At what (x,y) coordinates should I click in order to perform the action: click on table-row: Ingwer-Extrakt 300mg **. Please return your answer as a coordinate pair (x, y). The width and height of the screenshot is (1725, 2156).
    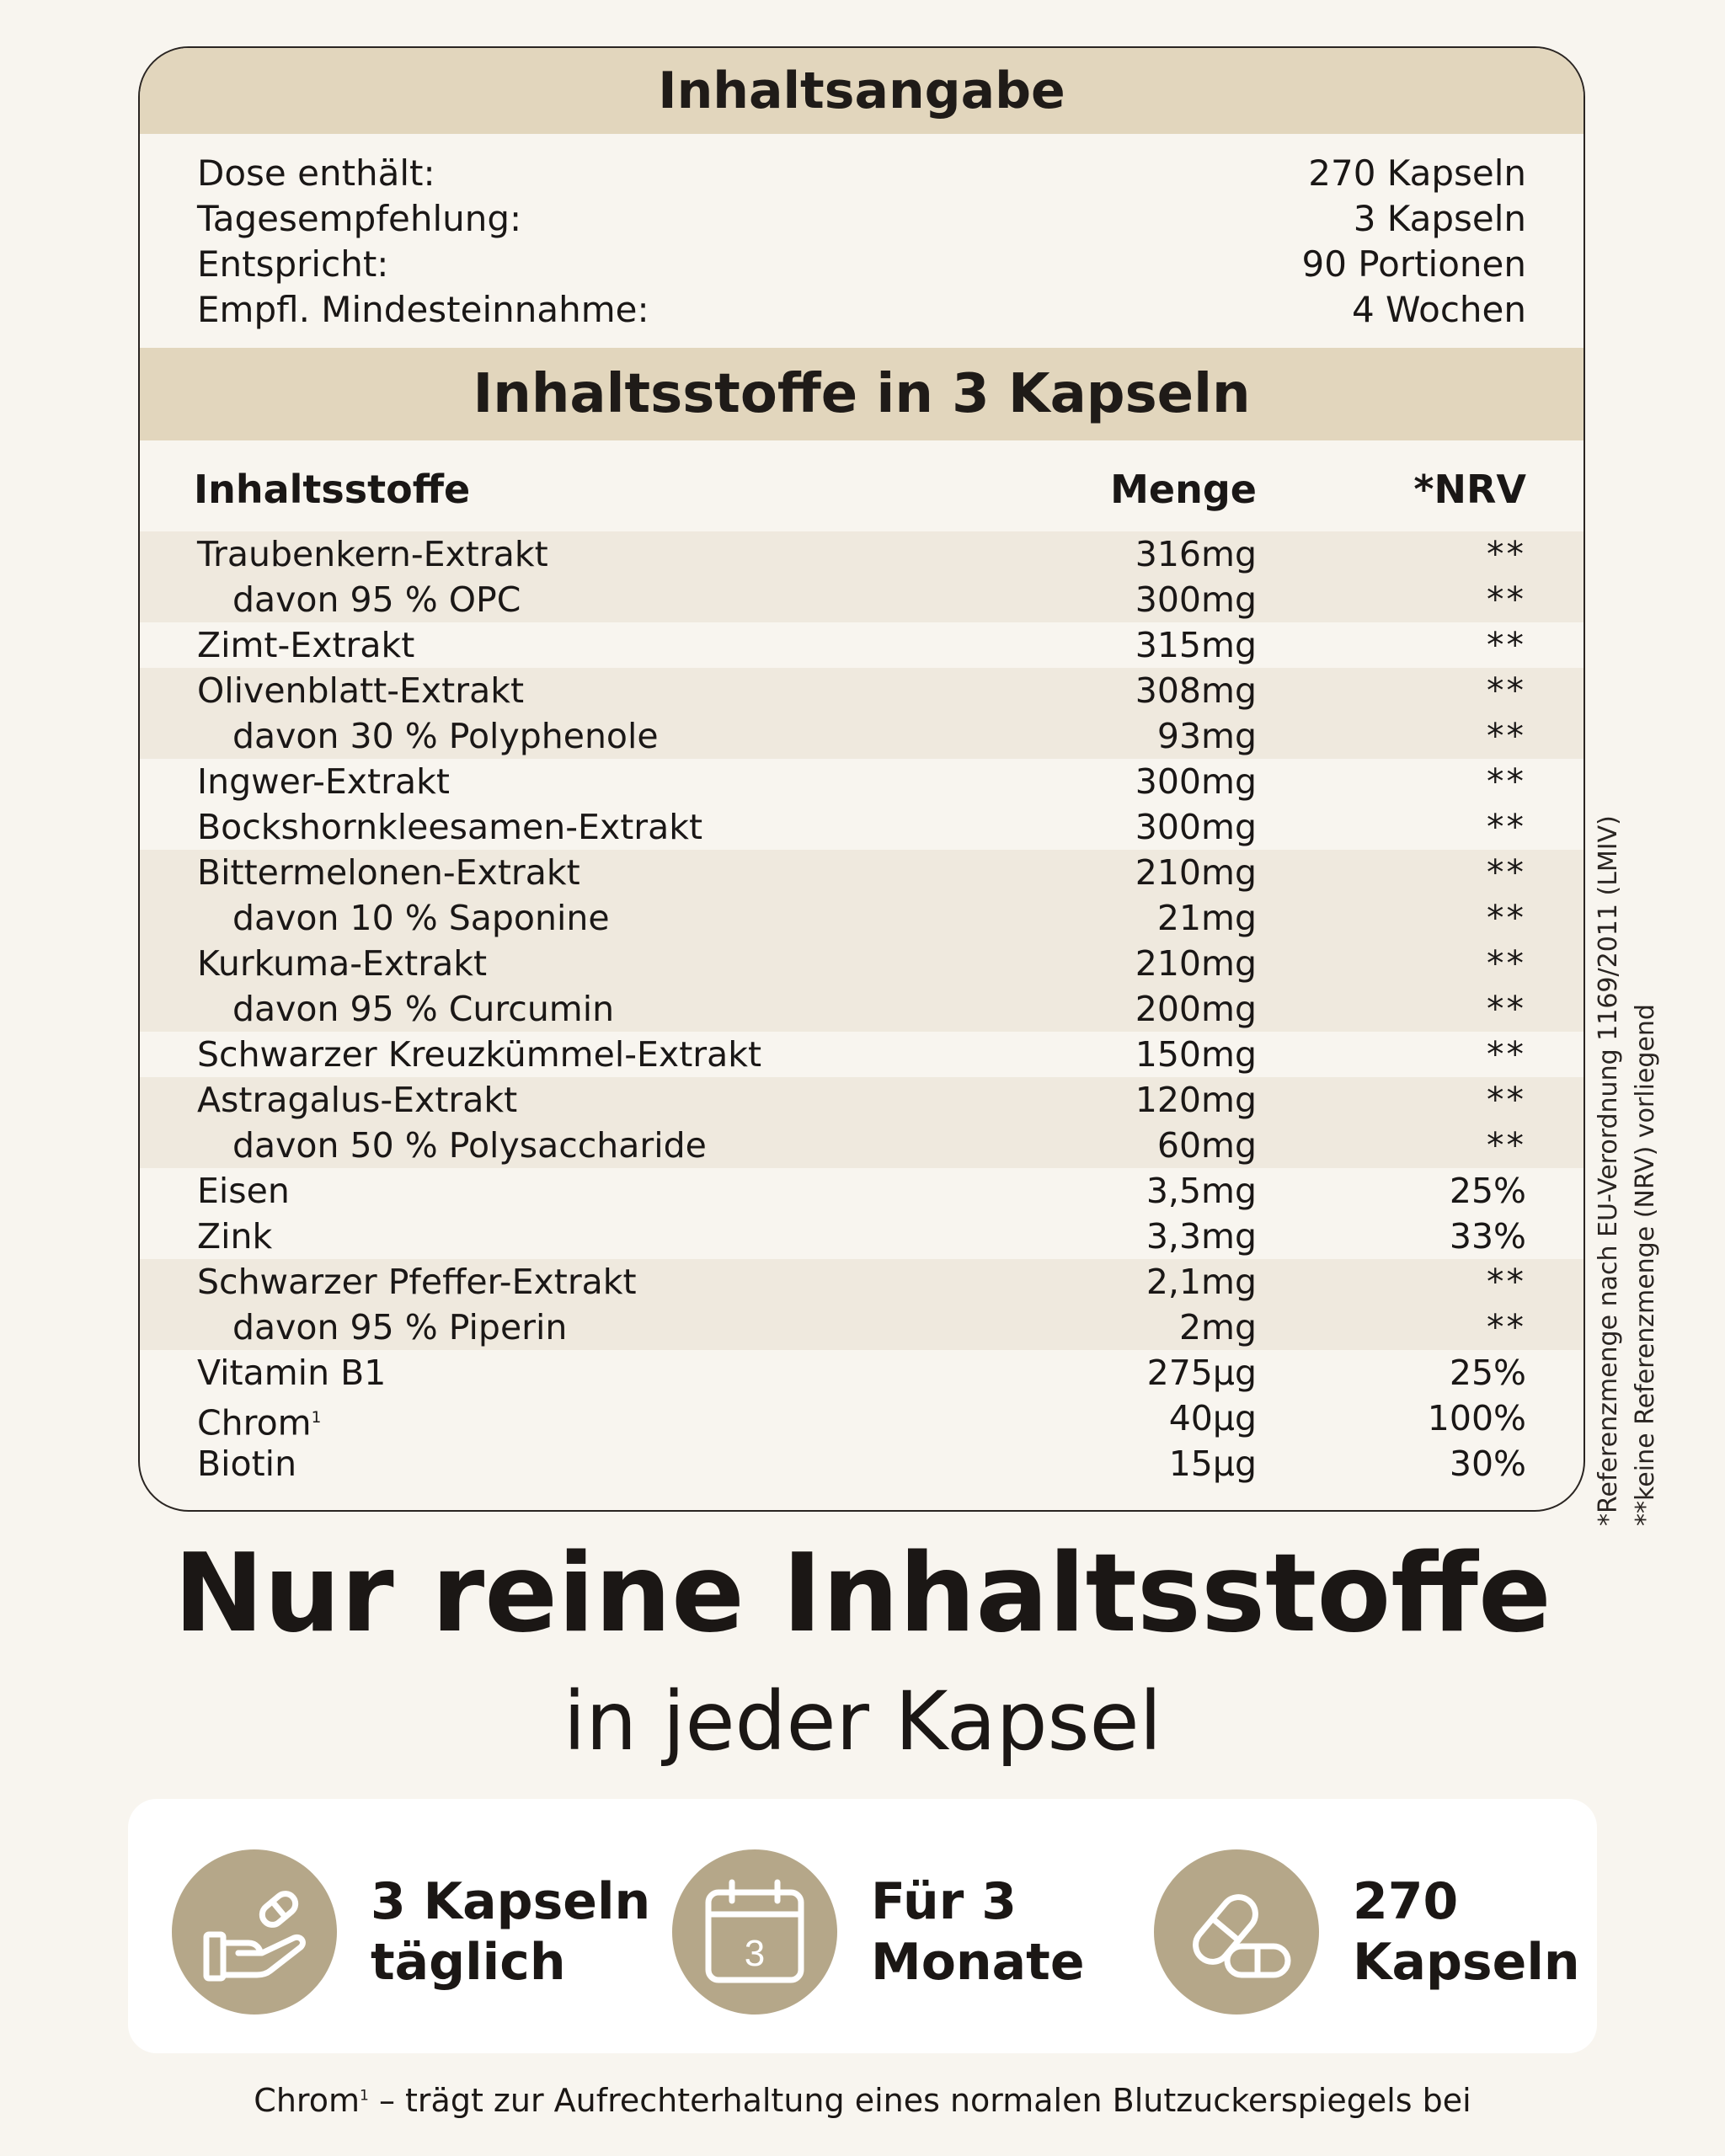
    Looking at the image, I should click on (861, 781).